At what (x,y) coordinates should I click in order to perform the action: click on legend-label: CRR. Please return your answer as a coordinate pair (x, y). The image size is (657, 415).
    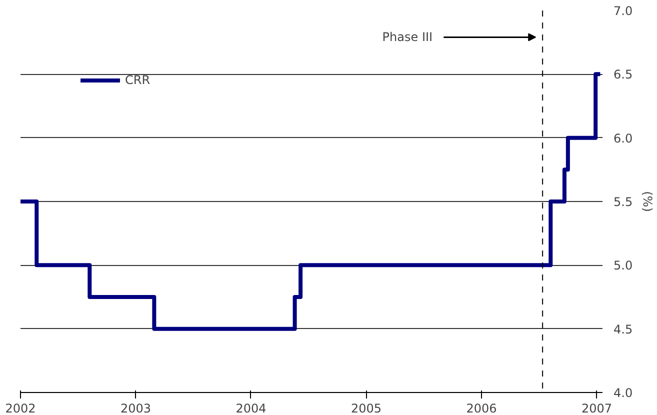
    Looking at the image, I should click on (137, 80).